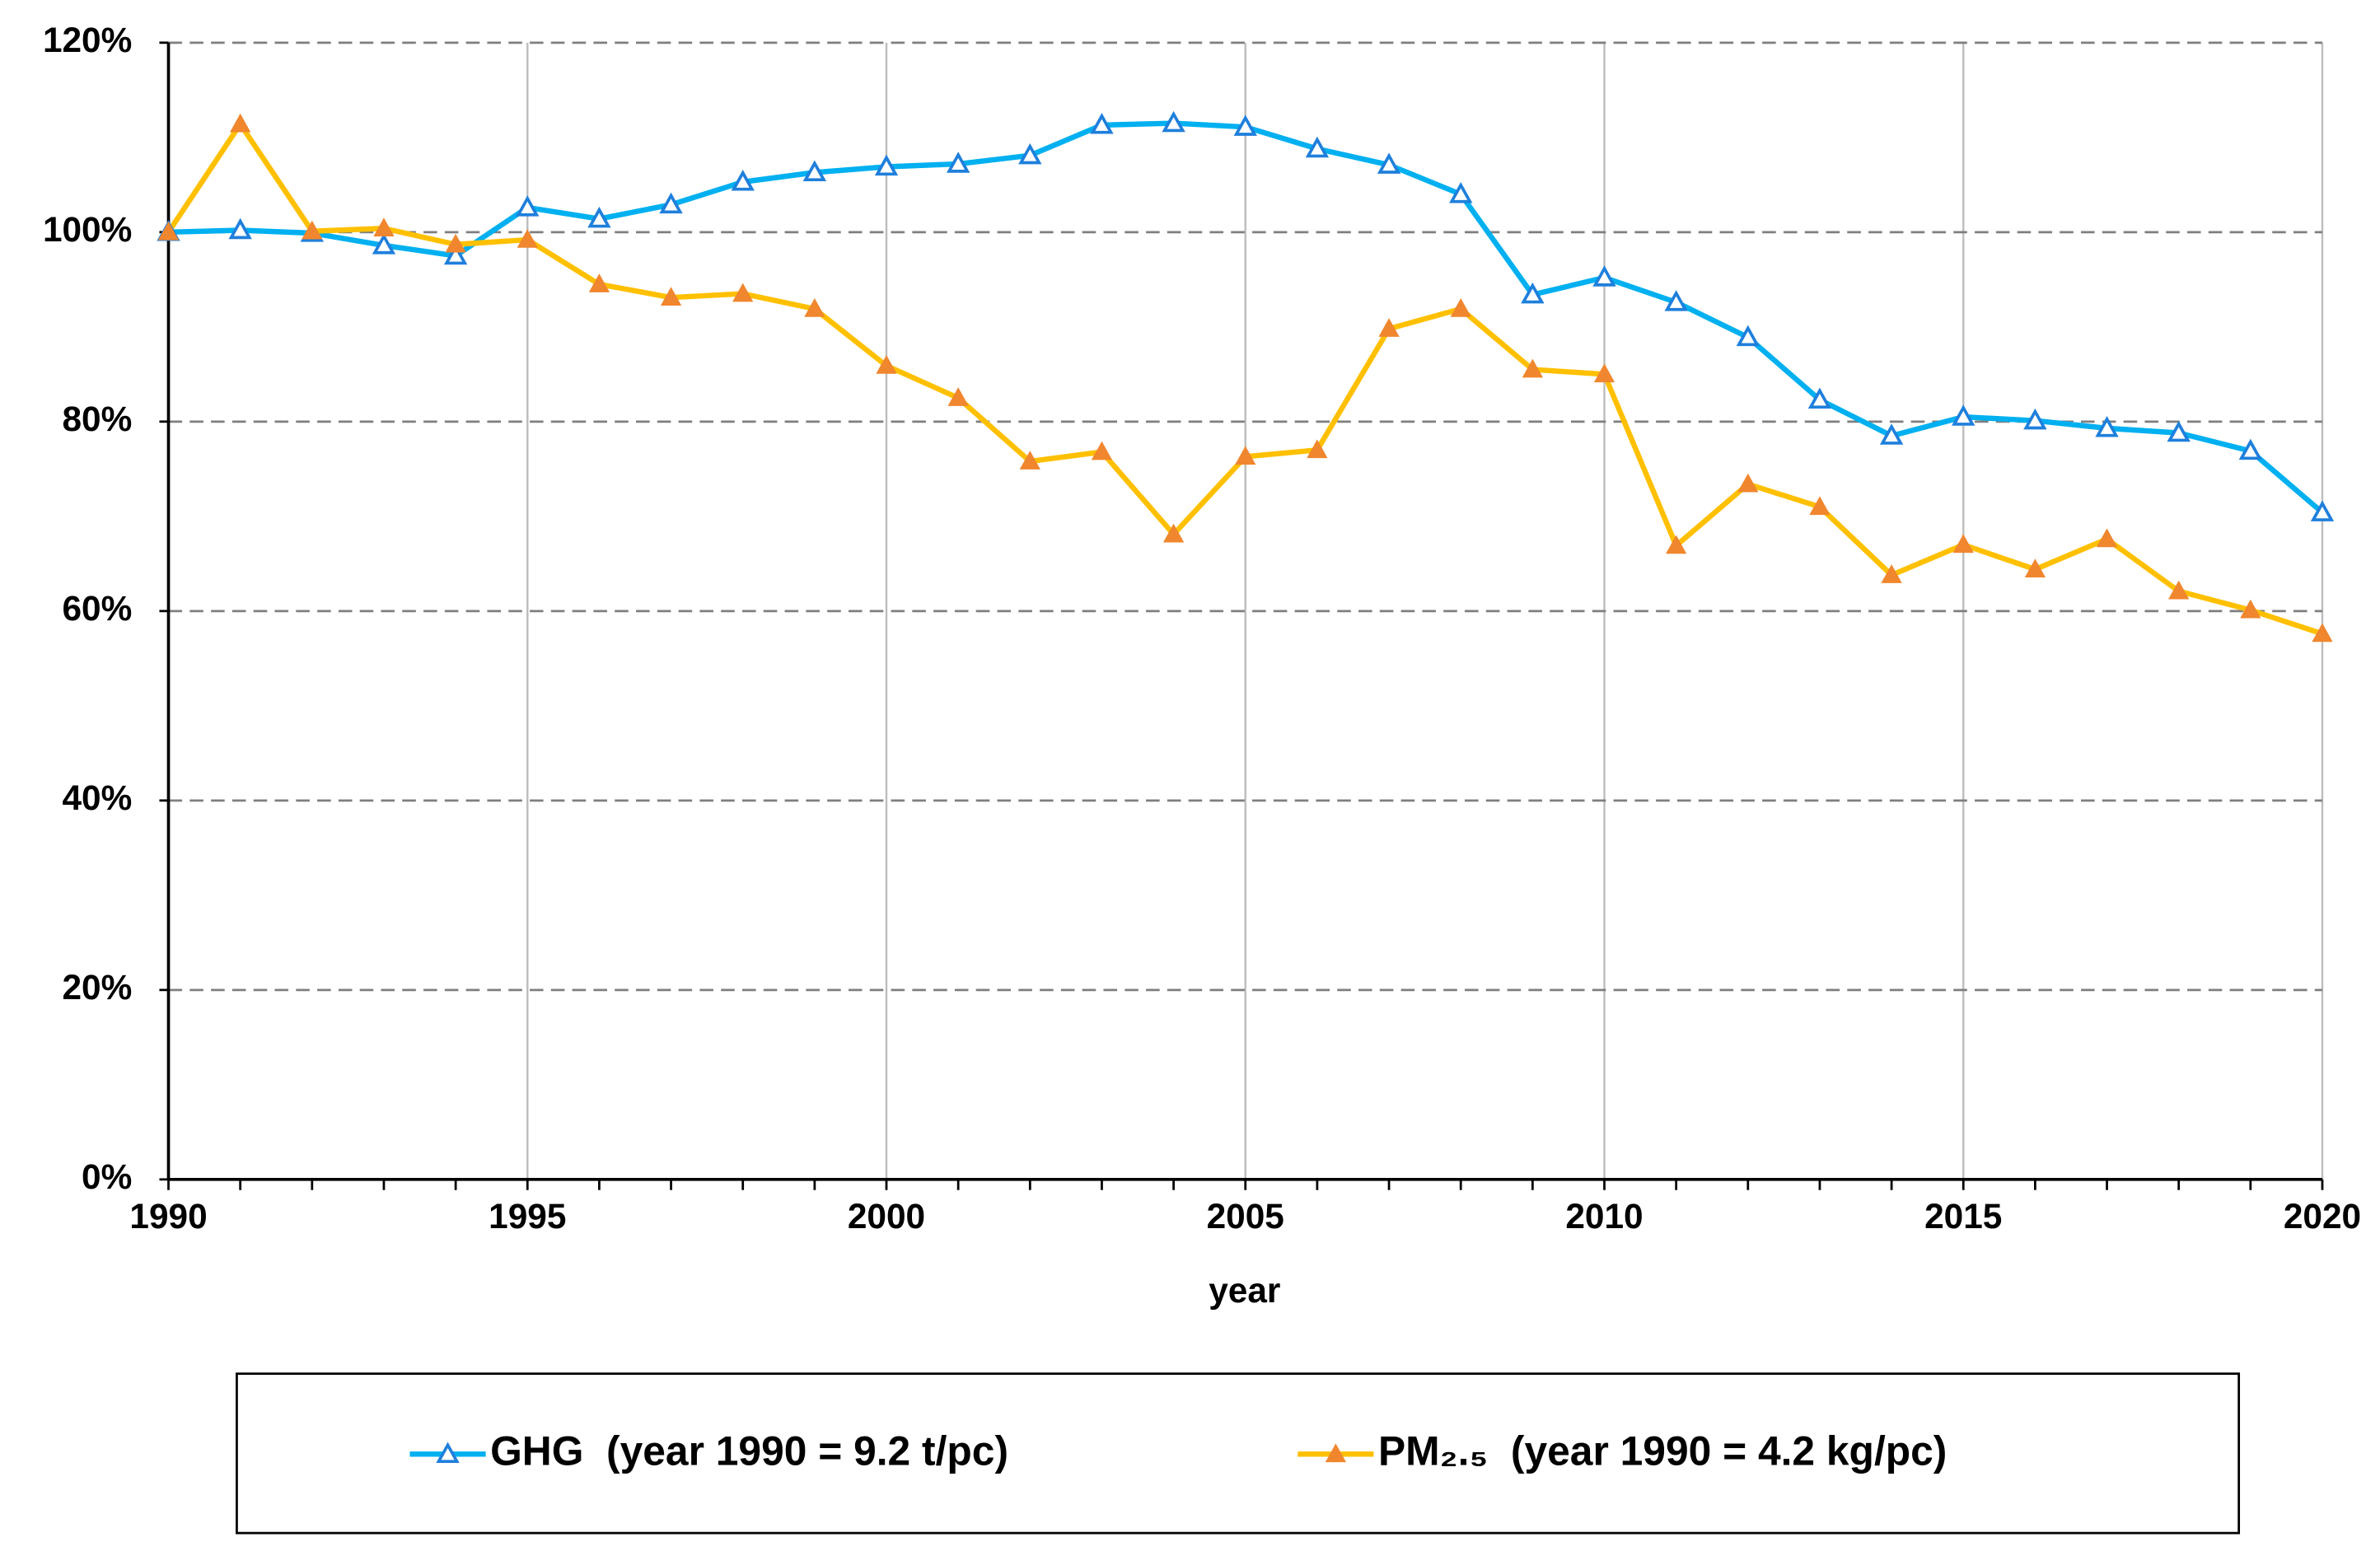 Image resolution: width=2380 pixels, height=1556 pixels. I want to click on x-axis-title: year, so click(1244, 1291).